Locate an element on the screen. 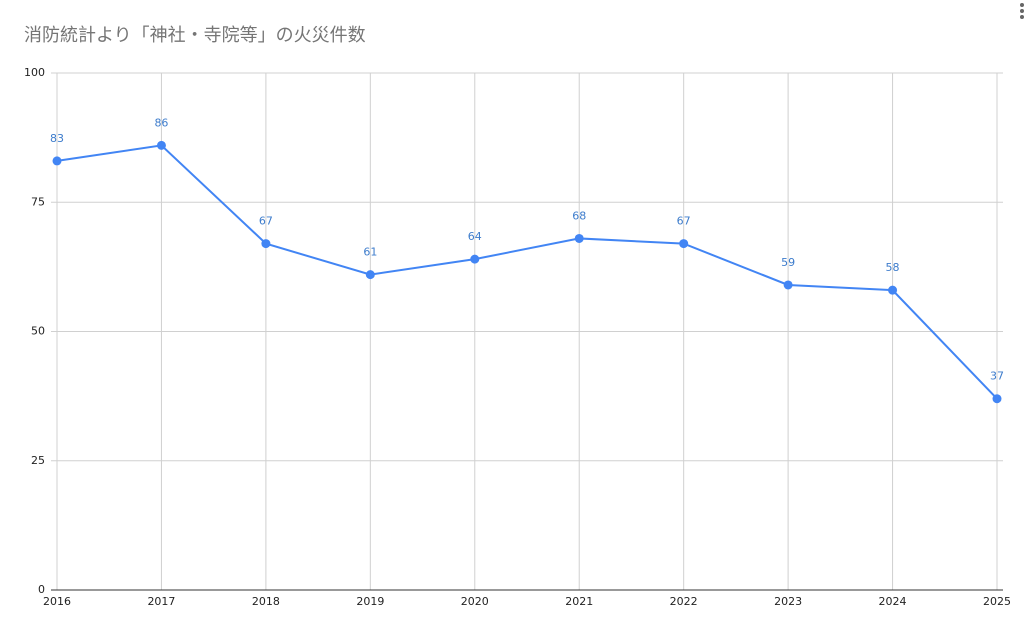 This screenshot has width=1029, height=629. x-tick-label: 2017 is located at coordinates (161, 601).